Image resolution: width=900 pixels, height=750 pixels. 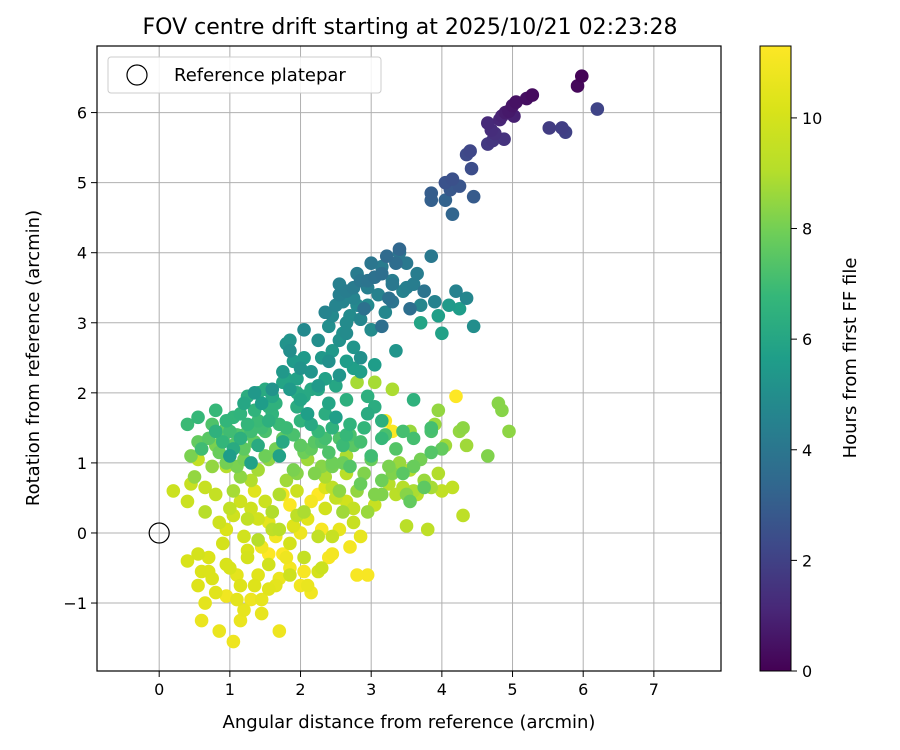 What do you see at coordinates (850, 358) in the screenshot?
I see `colorbar-label: Hours from first FF file` at bounding box center [850, 358].